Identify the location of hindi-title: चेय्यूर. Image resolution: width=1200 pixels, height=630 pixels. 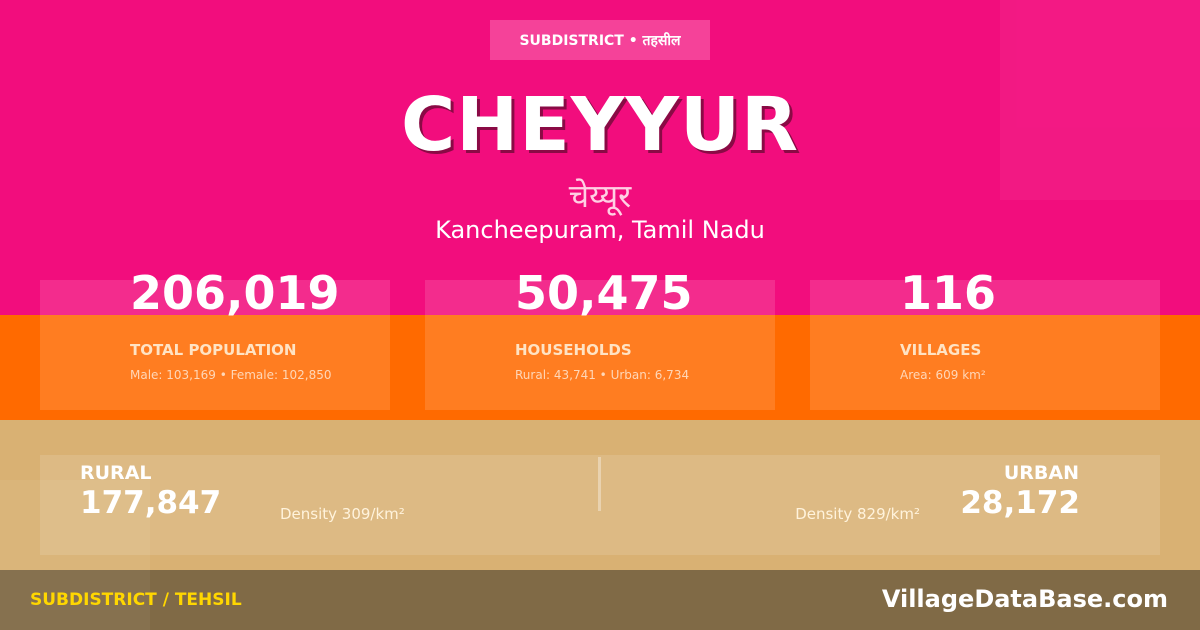
(600, 196).